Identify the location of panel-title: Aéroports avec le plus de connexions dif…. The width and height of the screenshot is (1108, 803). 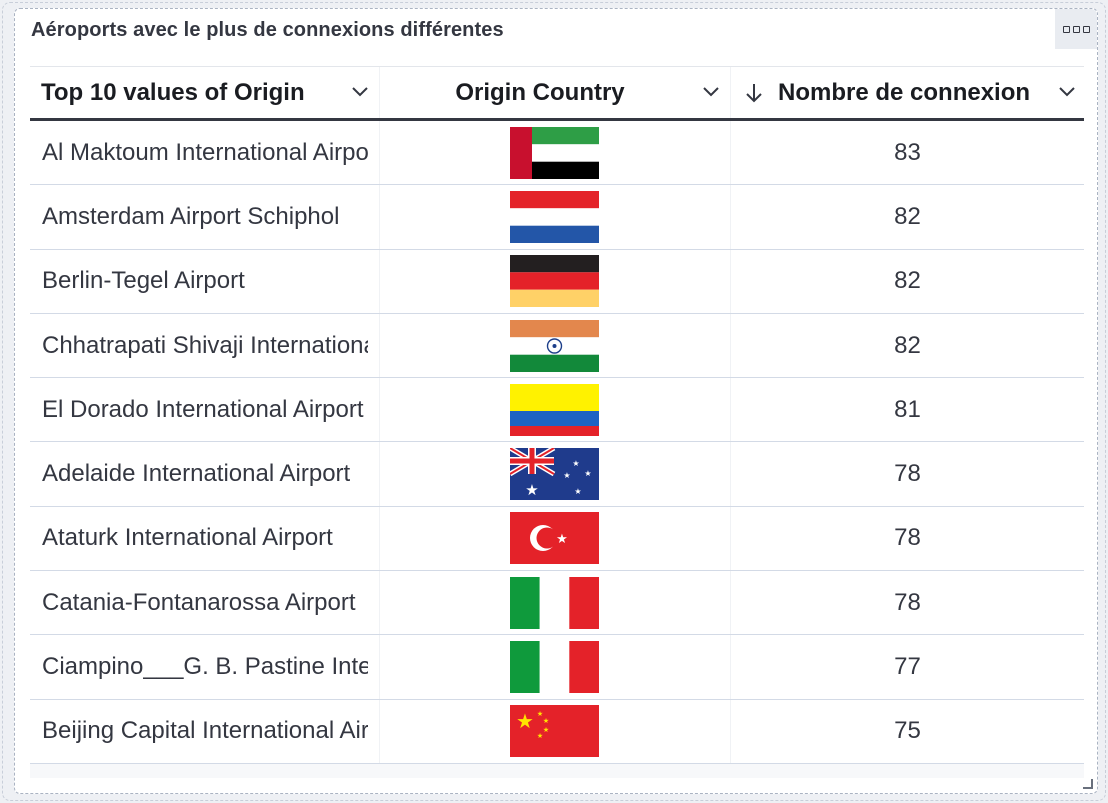
(267, 30).